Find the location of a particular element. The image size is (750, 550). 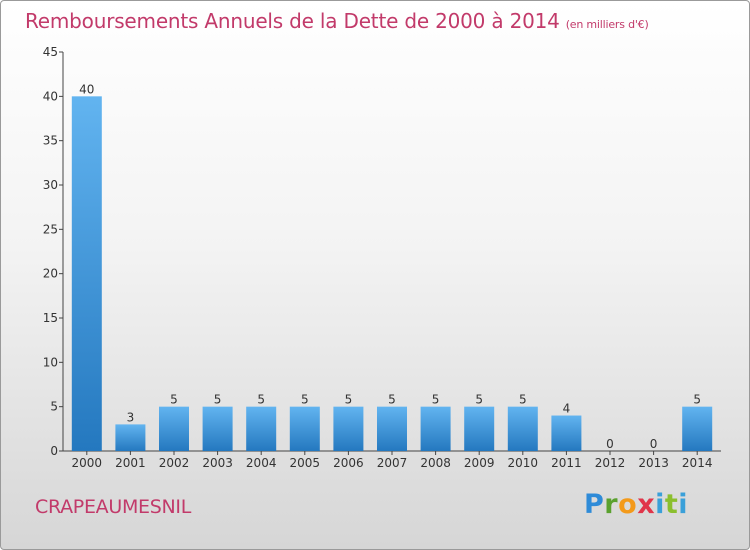

x-tick-label: 2009 is located at coordinates (479, 463).